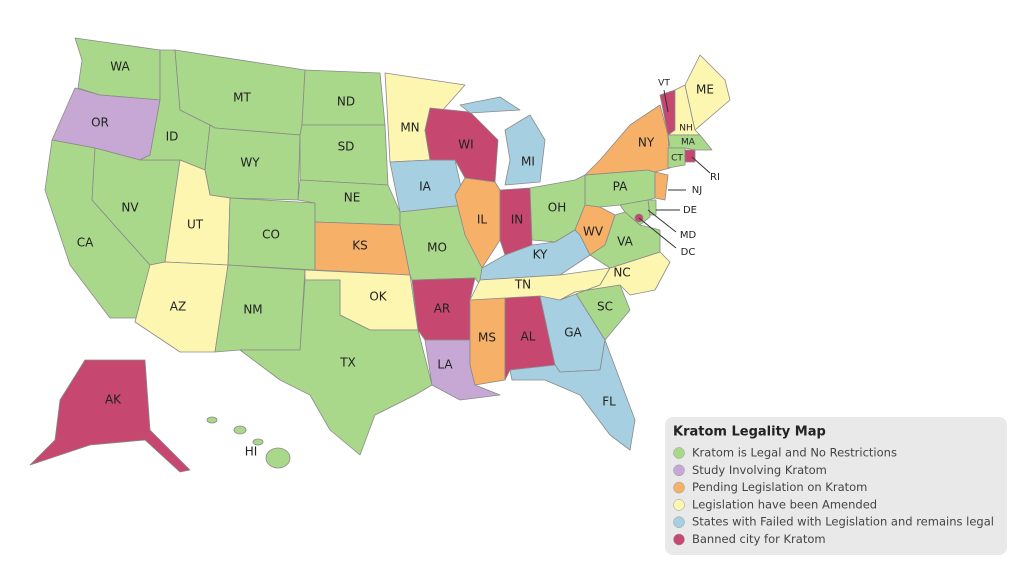  I want to click on state-label: LA, so click(445, 365).